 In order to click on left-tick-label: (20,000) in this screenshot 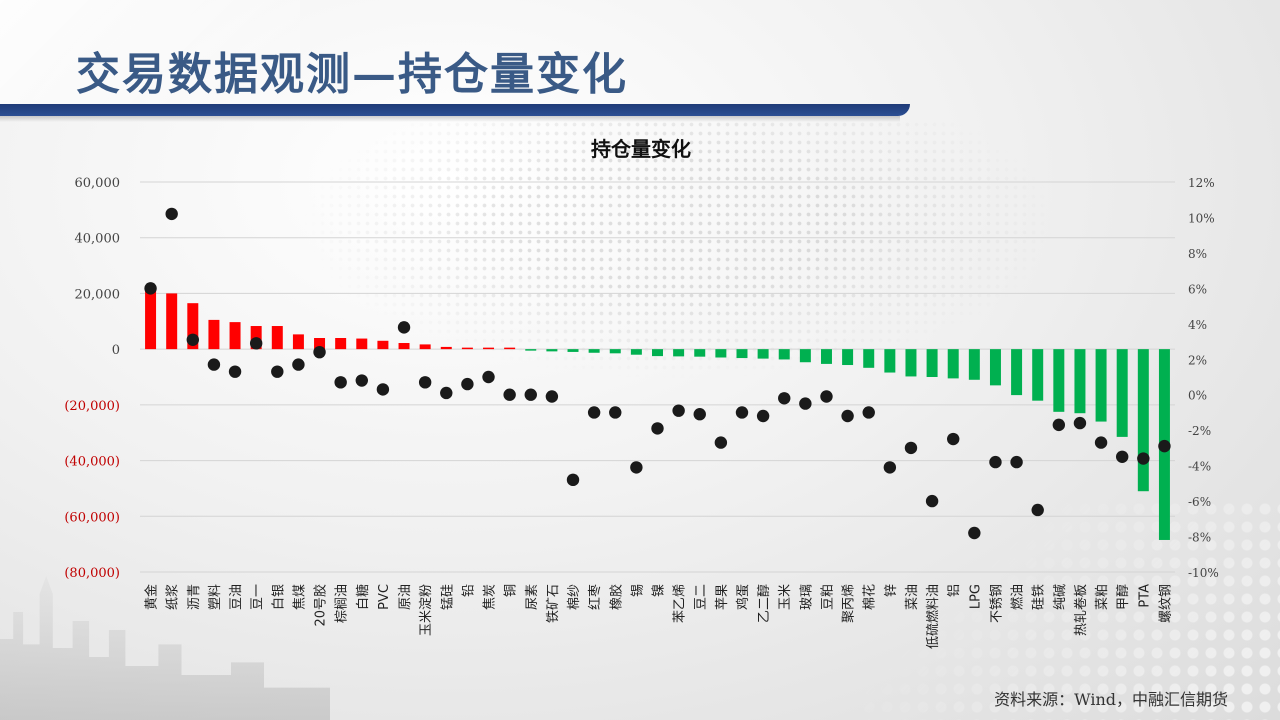, I will do `click(92, 406)`.